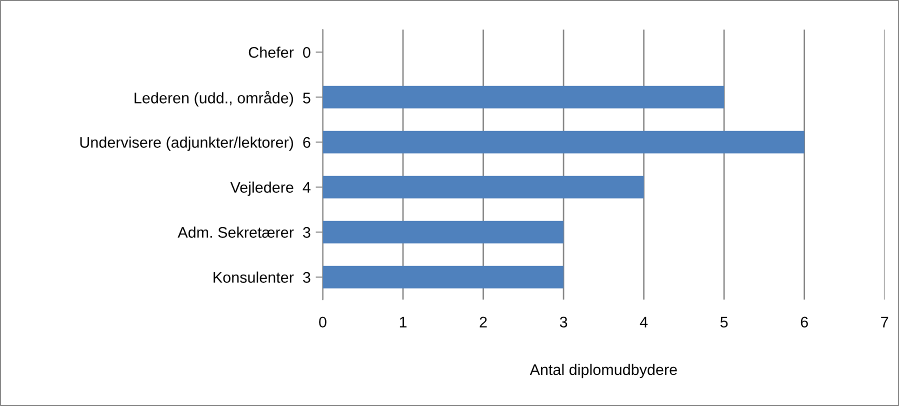 This screenshot has height=406, width=899. Describe the element at coordinates (279, 52) in the screenshot. I see `y-tick-label: Chefer 0` at that location.